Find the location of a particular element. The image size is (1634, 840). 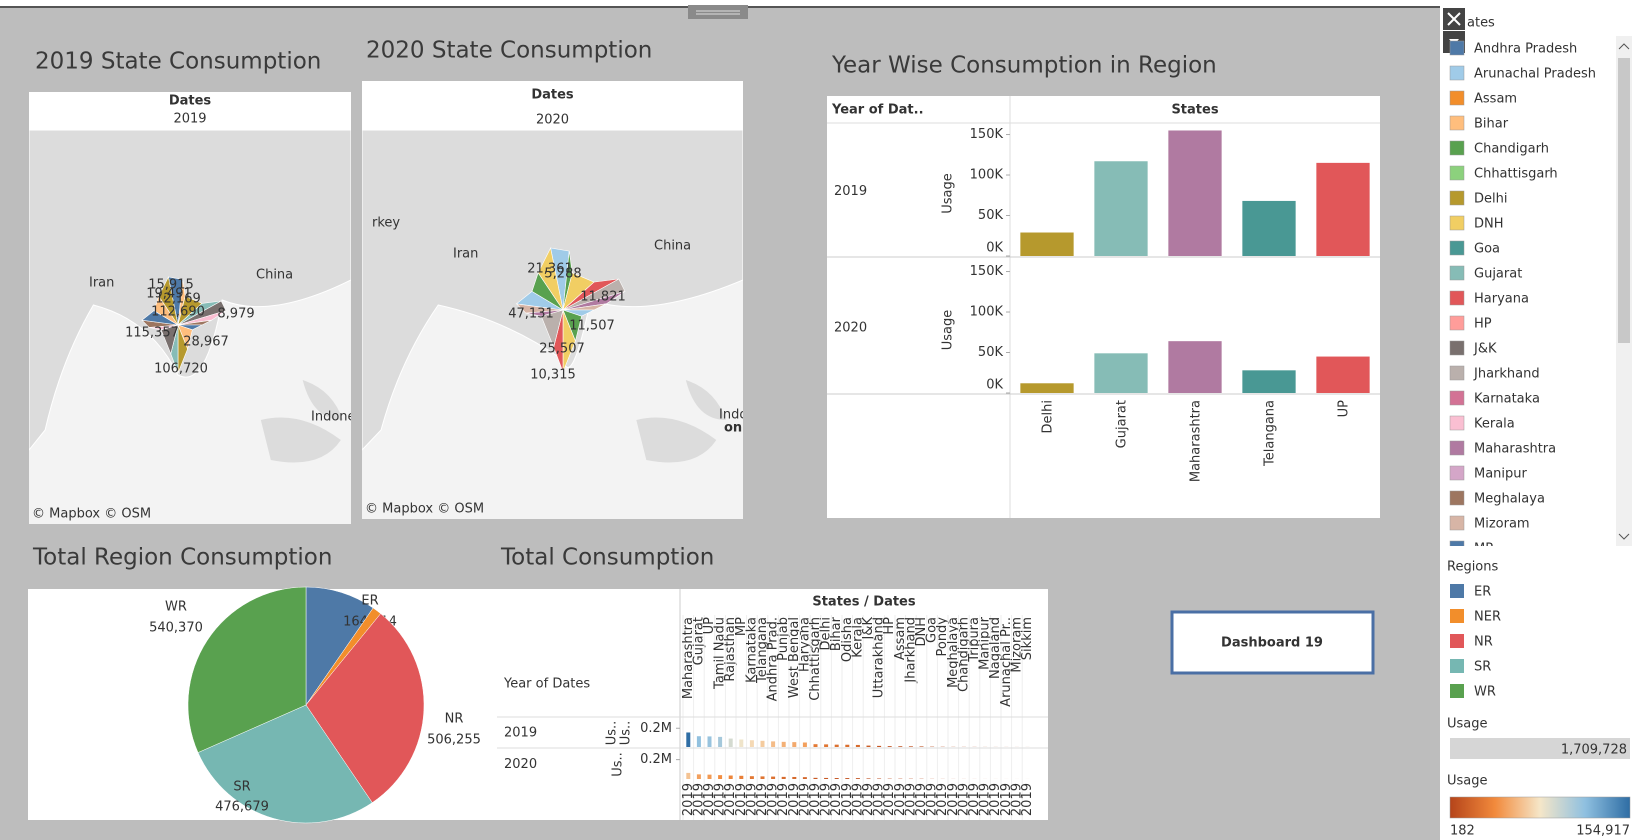

legend-item: WR is located at coordinates (1485, 692).